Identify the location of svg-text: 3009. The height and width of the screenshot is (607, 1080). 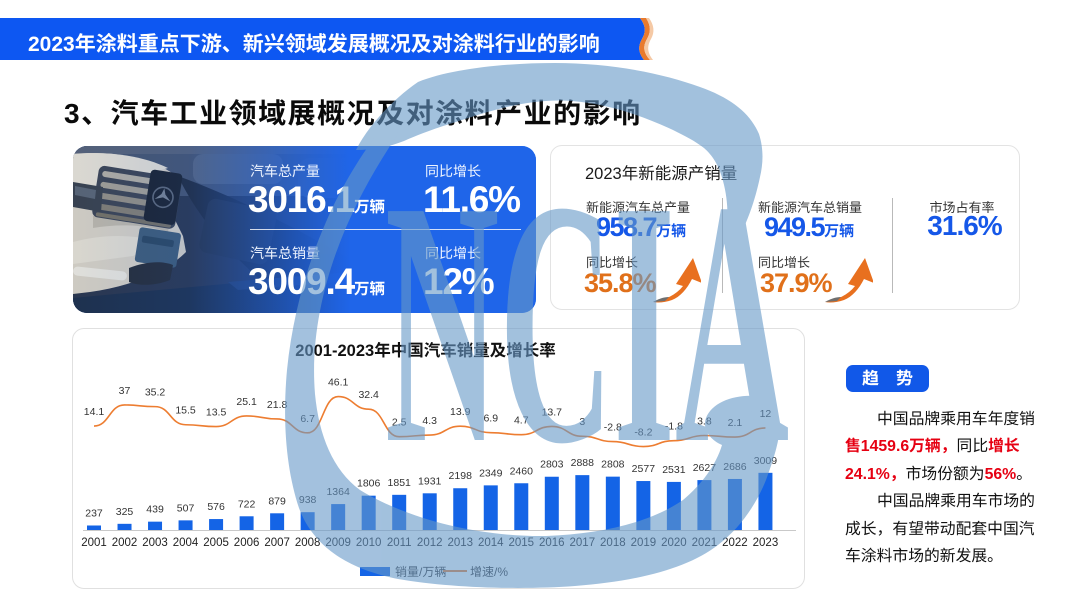
(766, 461).